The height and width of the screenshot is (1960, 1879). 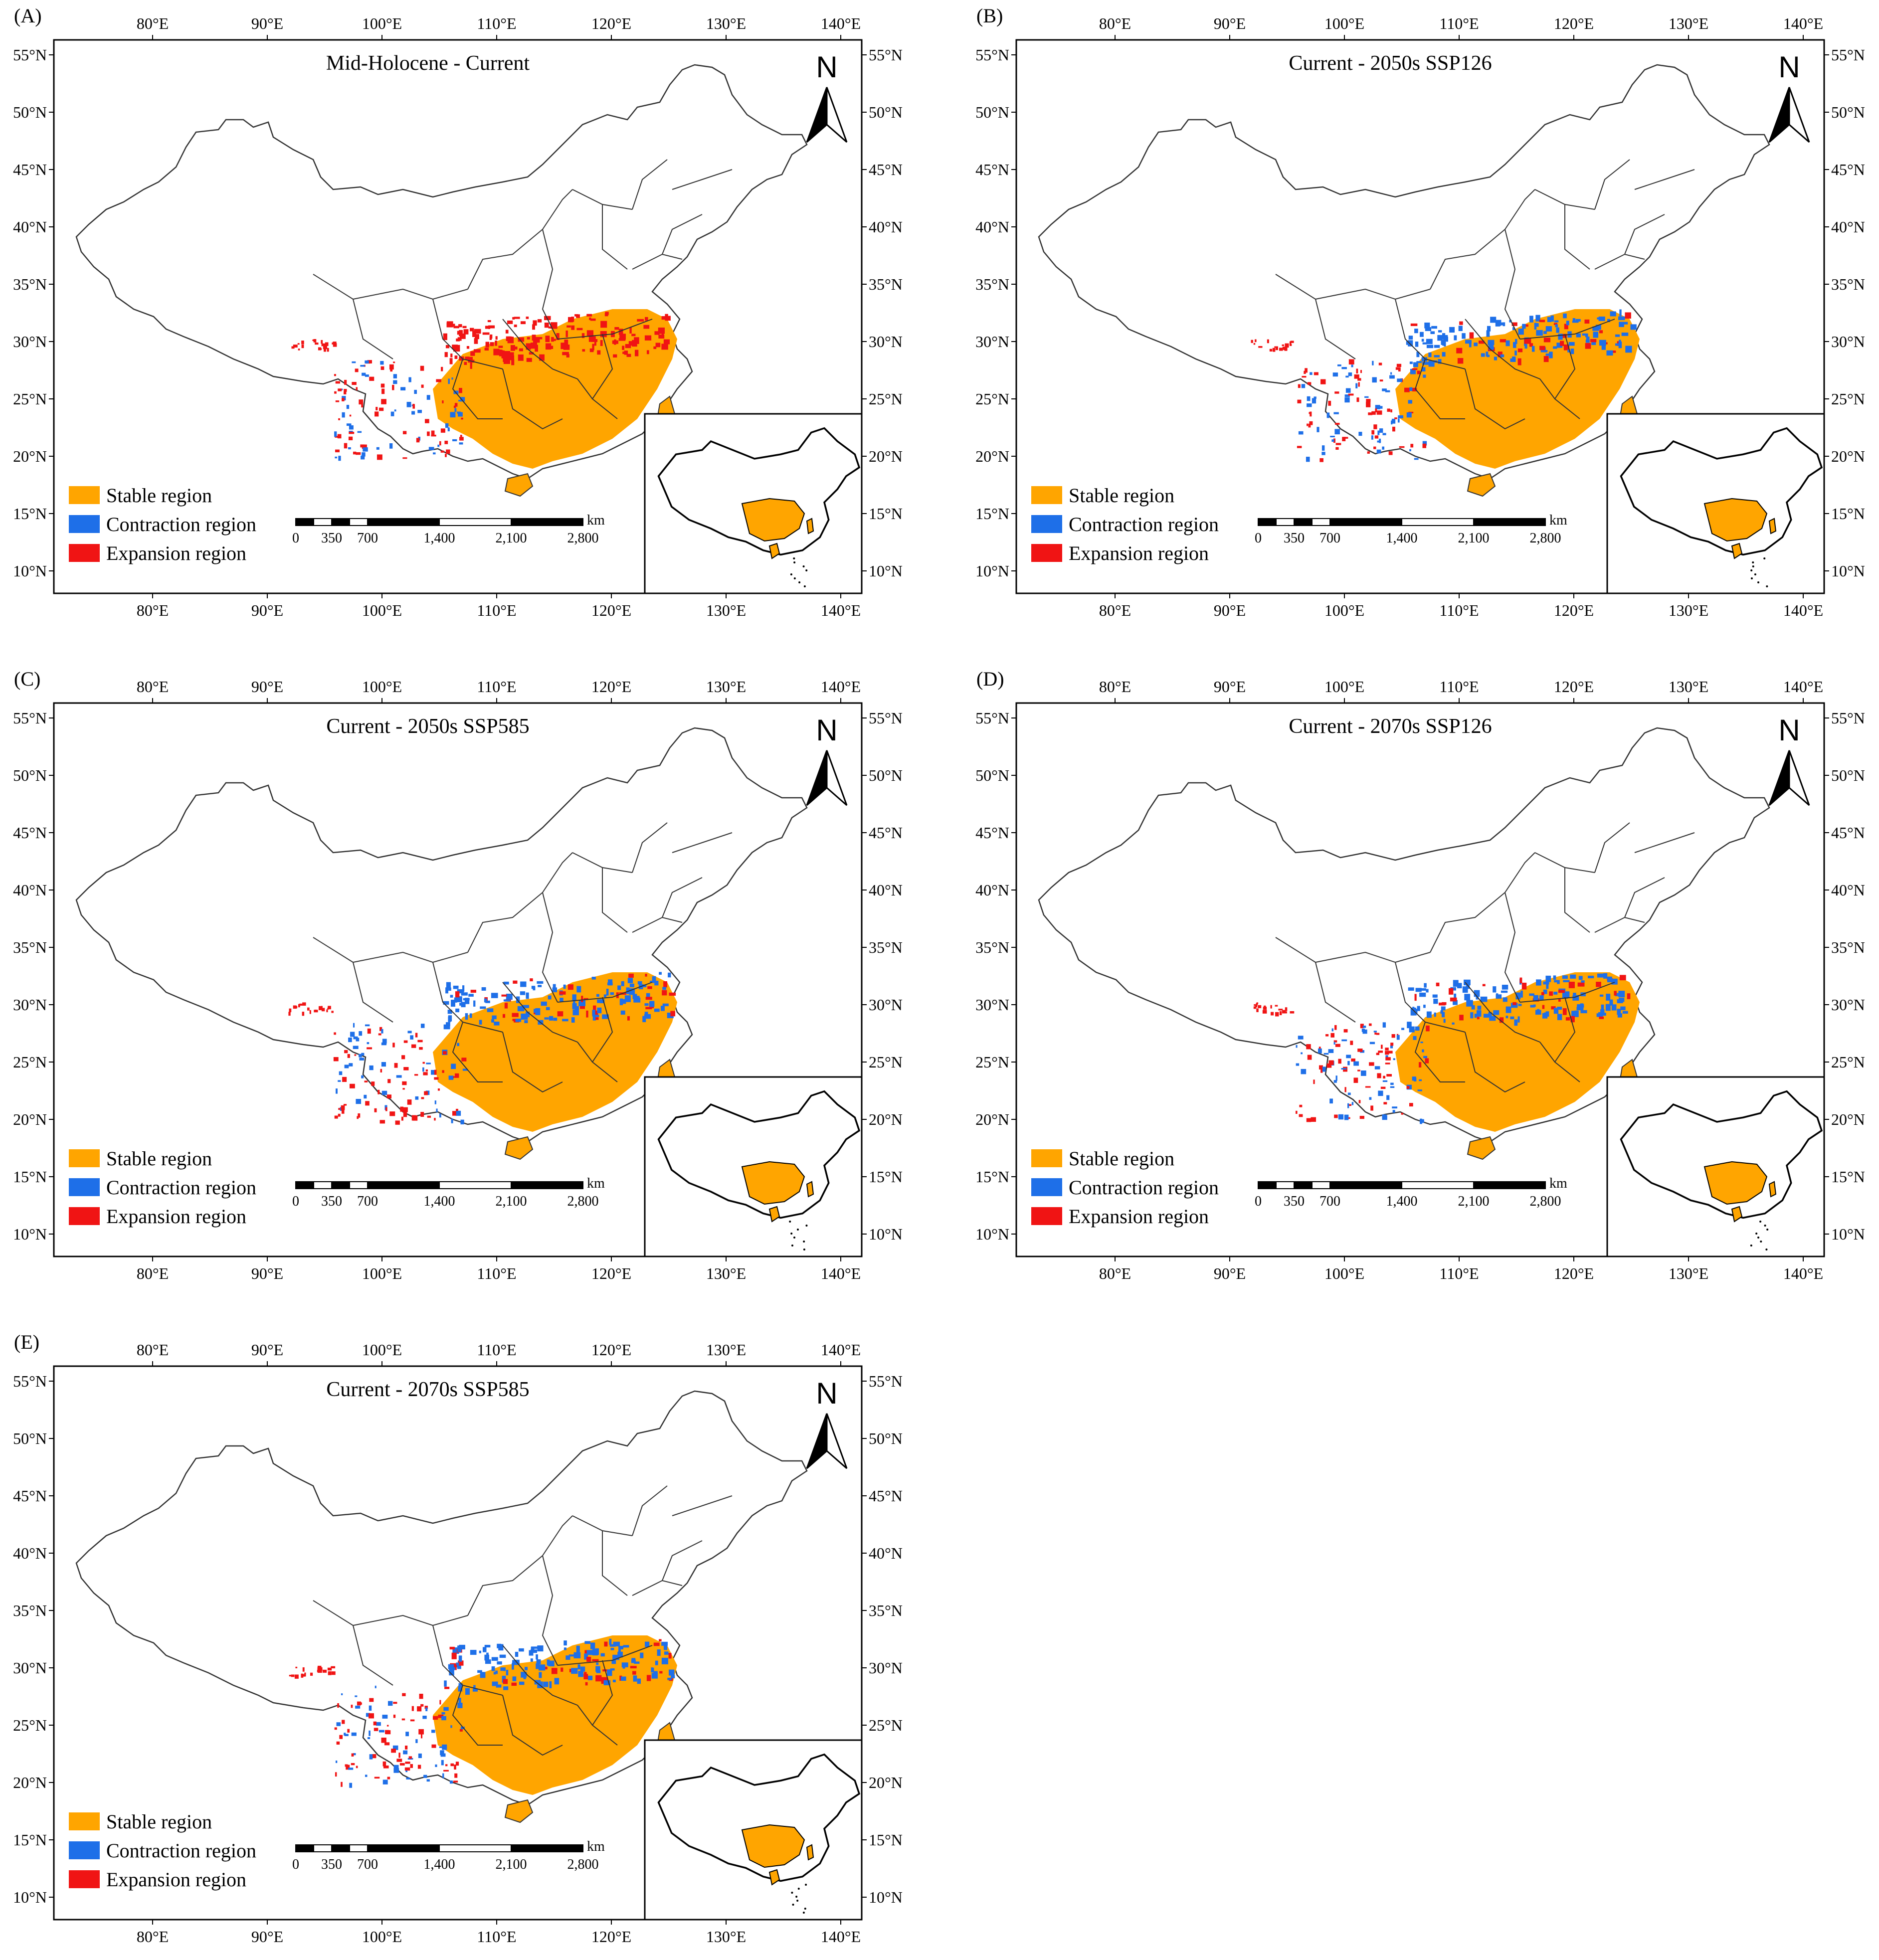 What do you see at coordinates (1688, 610) in the screenshot?
I see `lon-tick-bottom: 130°E` at bounding box center [1688, 610].